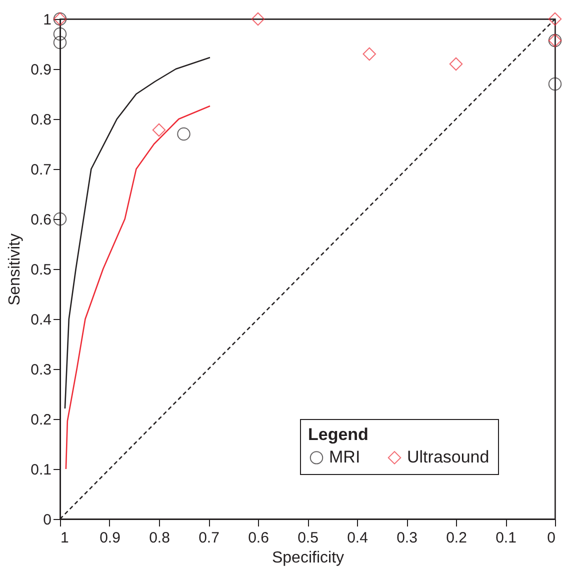 The image size is (587, 582). Describe the element at coordinates (41, 320) in the screenshot. I see `y-tick-label: 0.4` at that location.